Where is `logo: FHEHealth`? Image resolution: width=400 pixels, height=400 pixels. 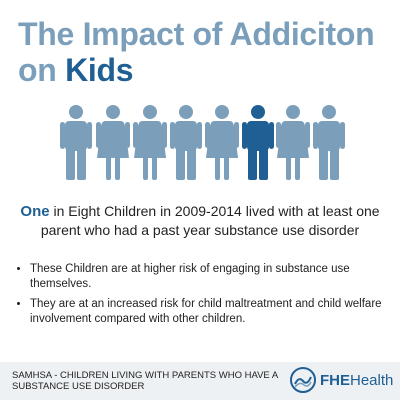 logo: FHEHealth is located at coordinates (341, 380).